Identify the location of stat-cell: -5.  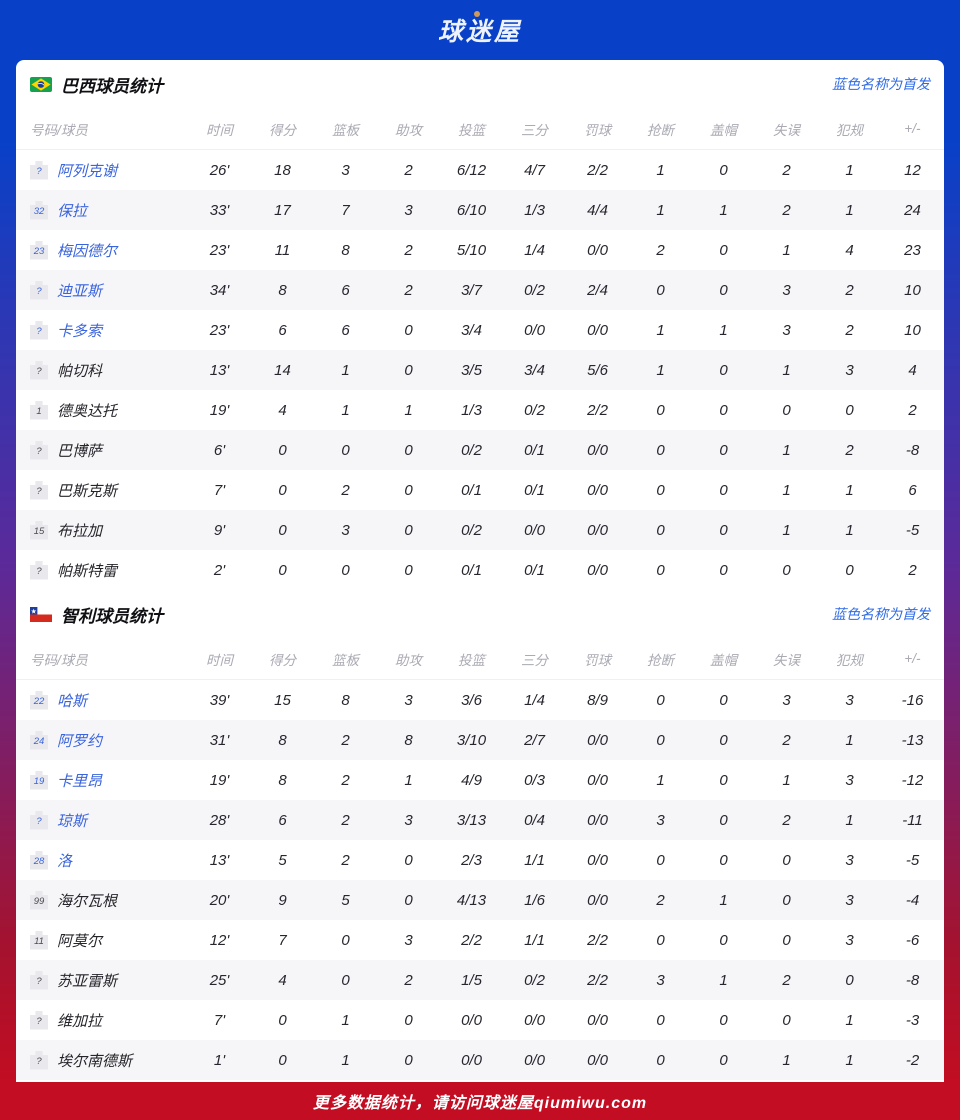
(912, 530).